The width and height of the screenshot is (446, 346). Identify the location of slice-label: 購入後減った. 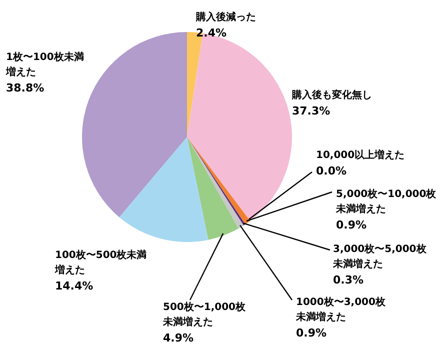
(225, 17).